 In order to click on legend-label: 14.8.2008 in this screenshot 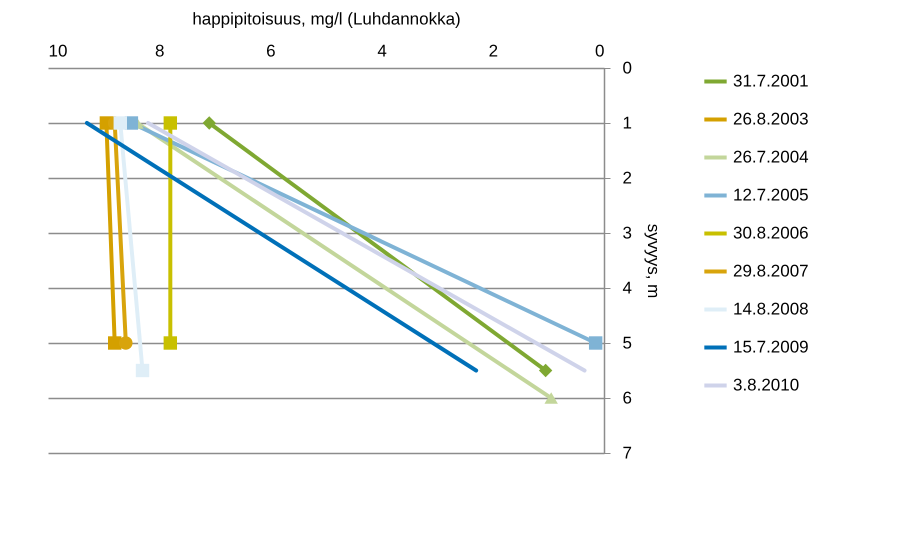, I will do `click(771, 309)`.